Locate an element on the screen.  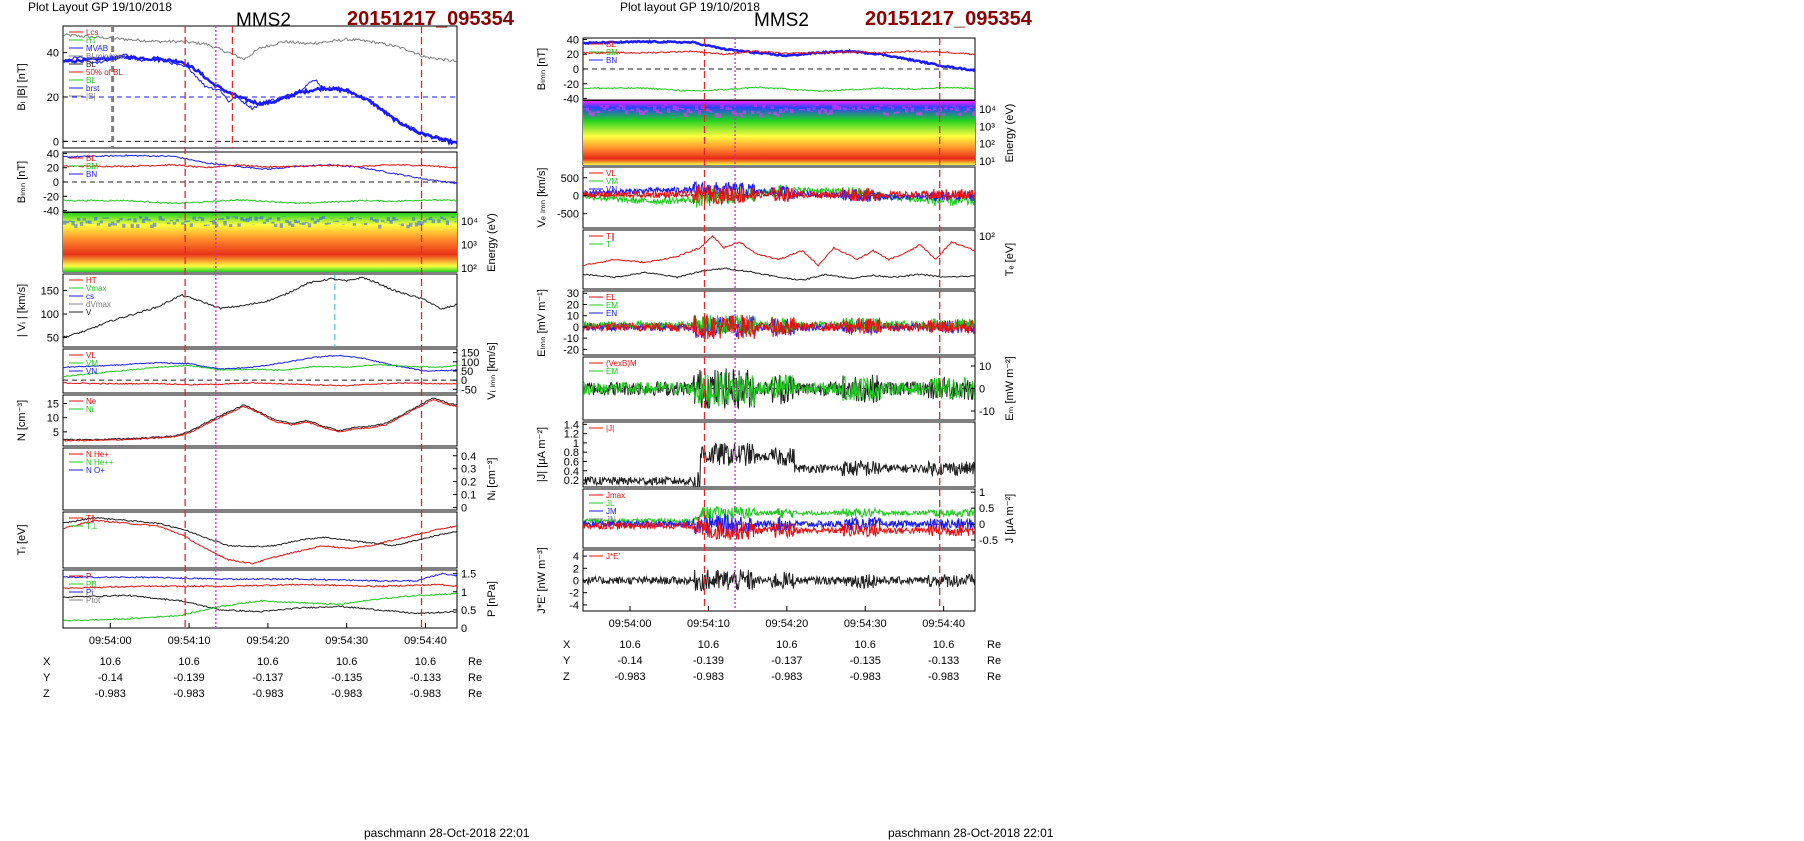
series-line-BM is located at coordinates (260, 166).